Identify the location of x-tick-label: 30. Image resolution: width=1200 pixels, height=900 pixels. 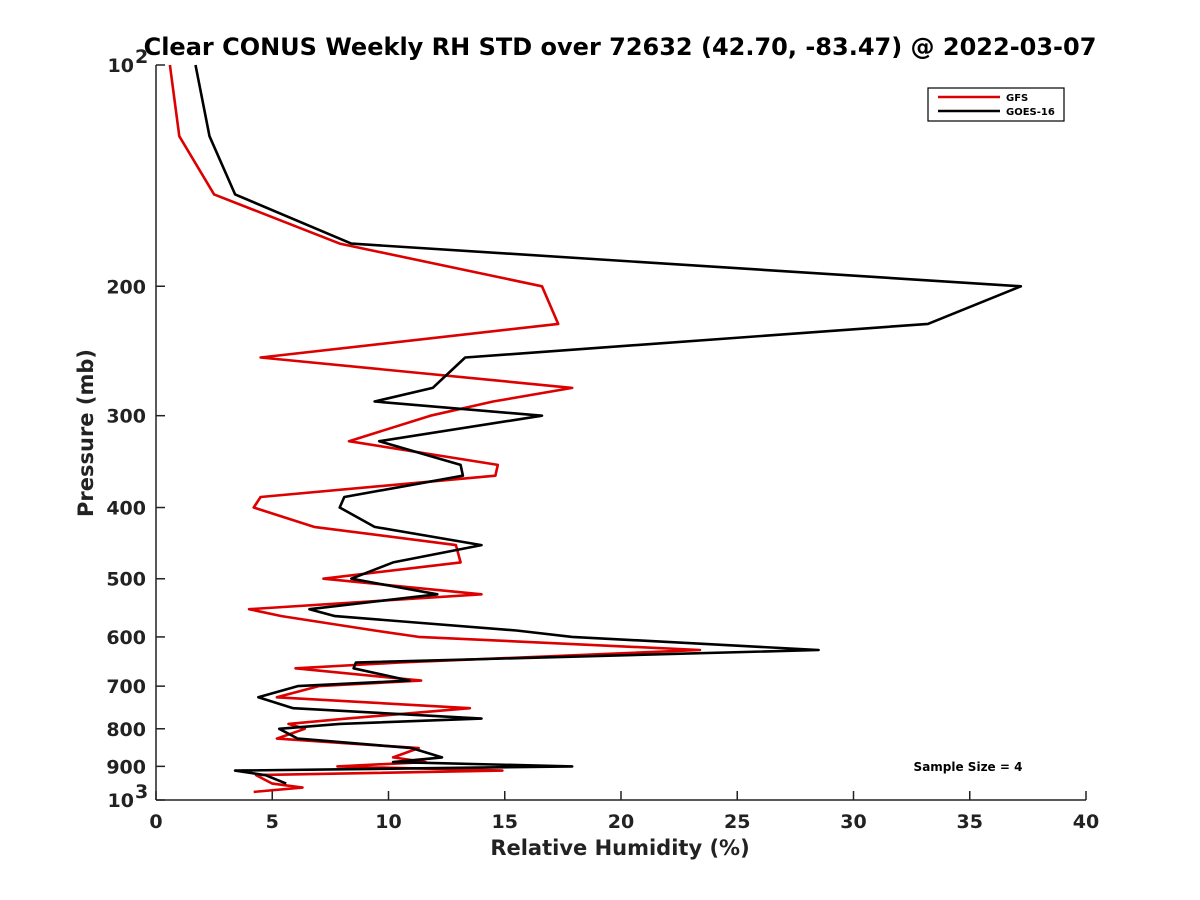
(853, 822).